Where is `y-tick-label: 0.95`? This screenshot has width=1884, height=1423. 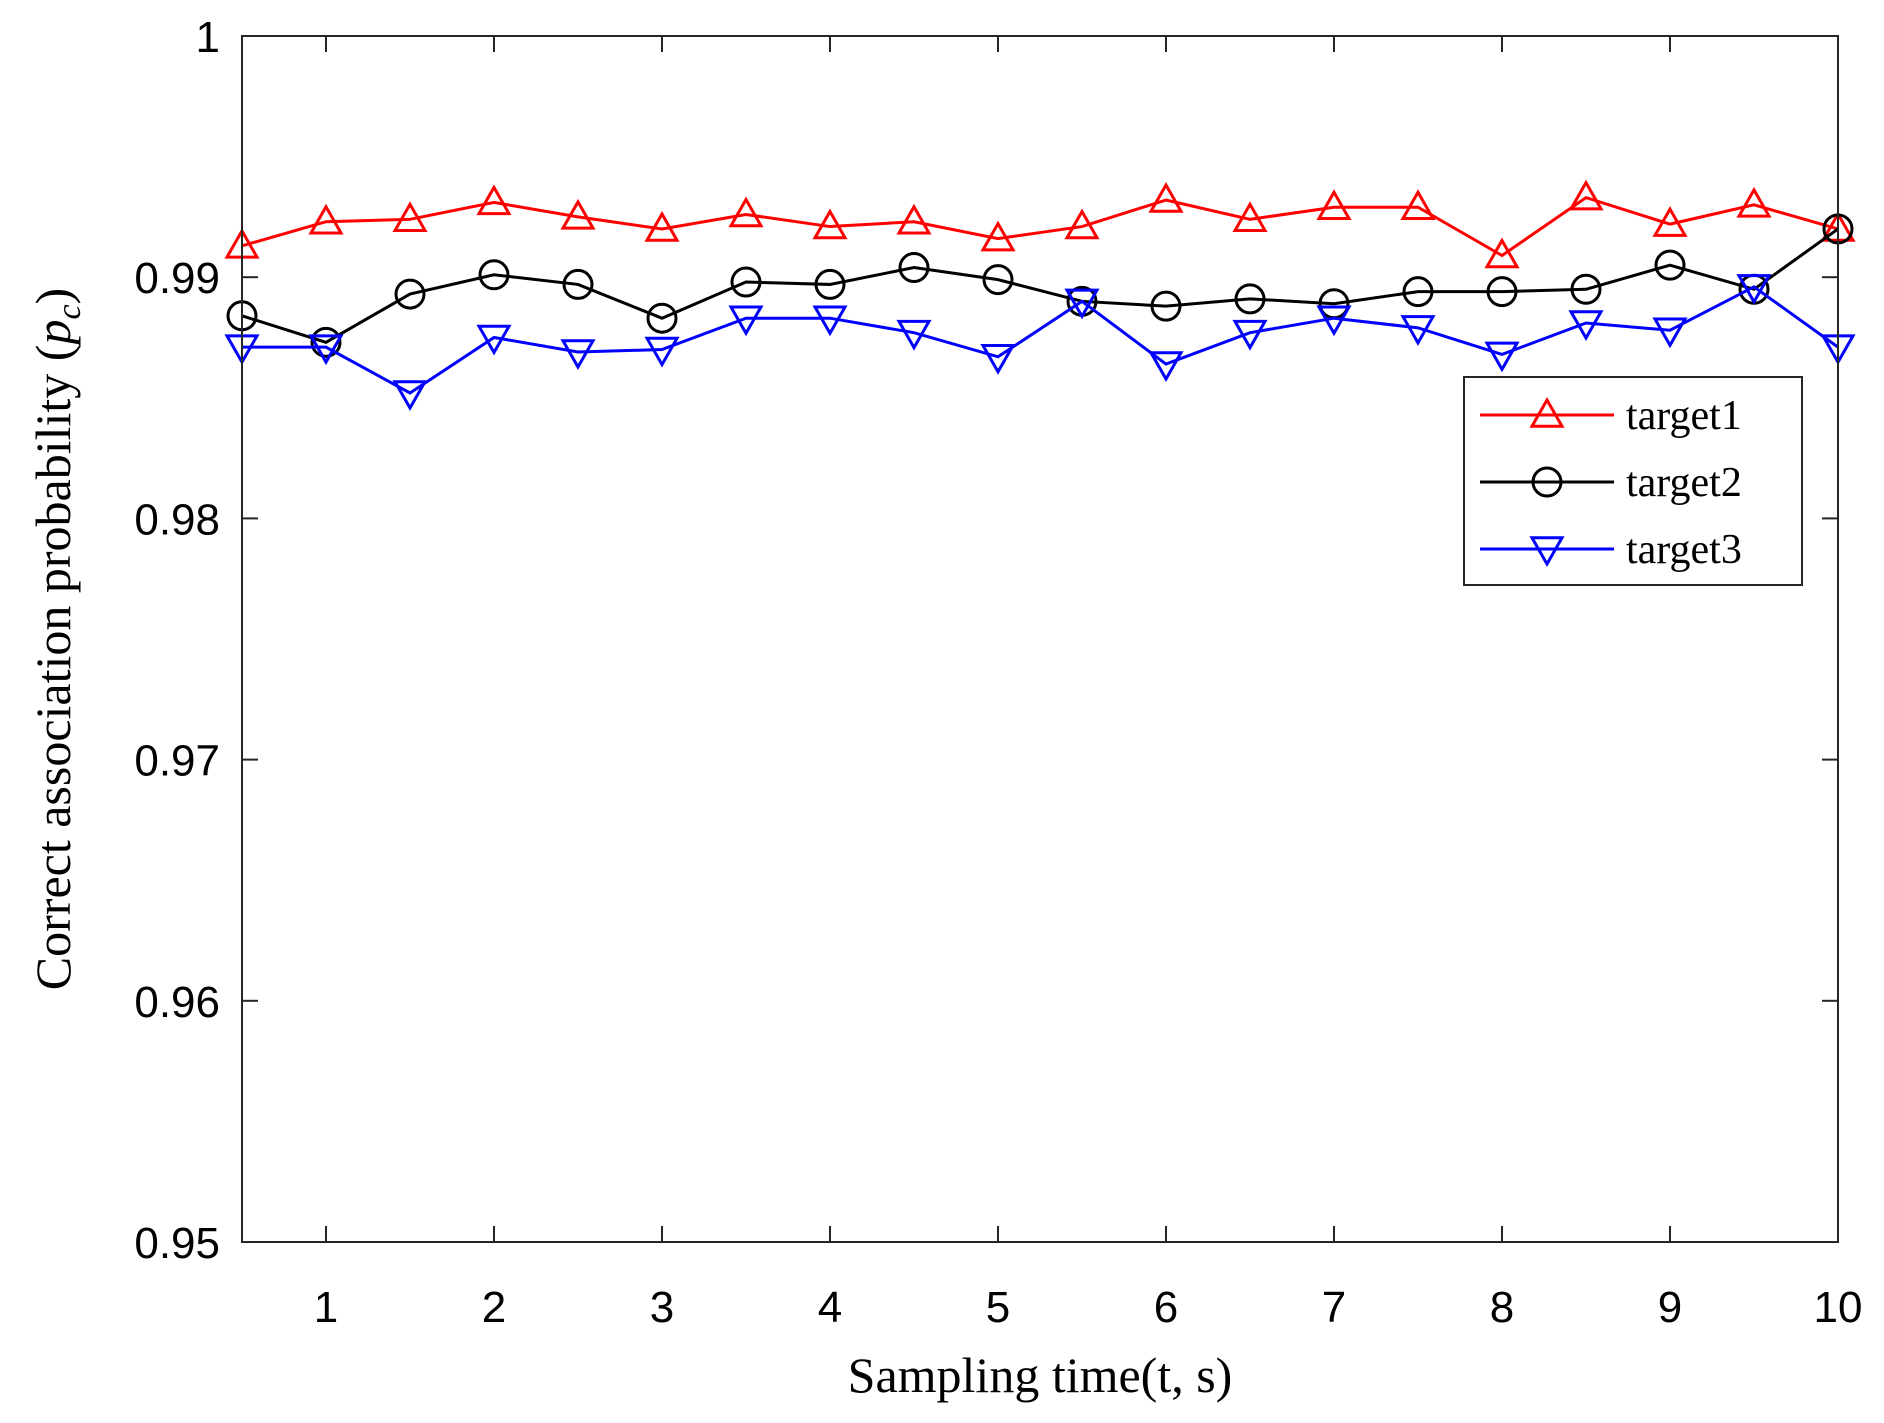 y-tick-label: 0.95 is located at coordinates (177, 1243).